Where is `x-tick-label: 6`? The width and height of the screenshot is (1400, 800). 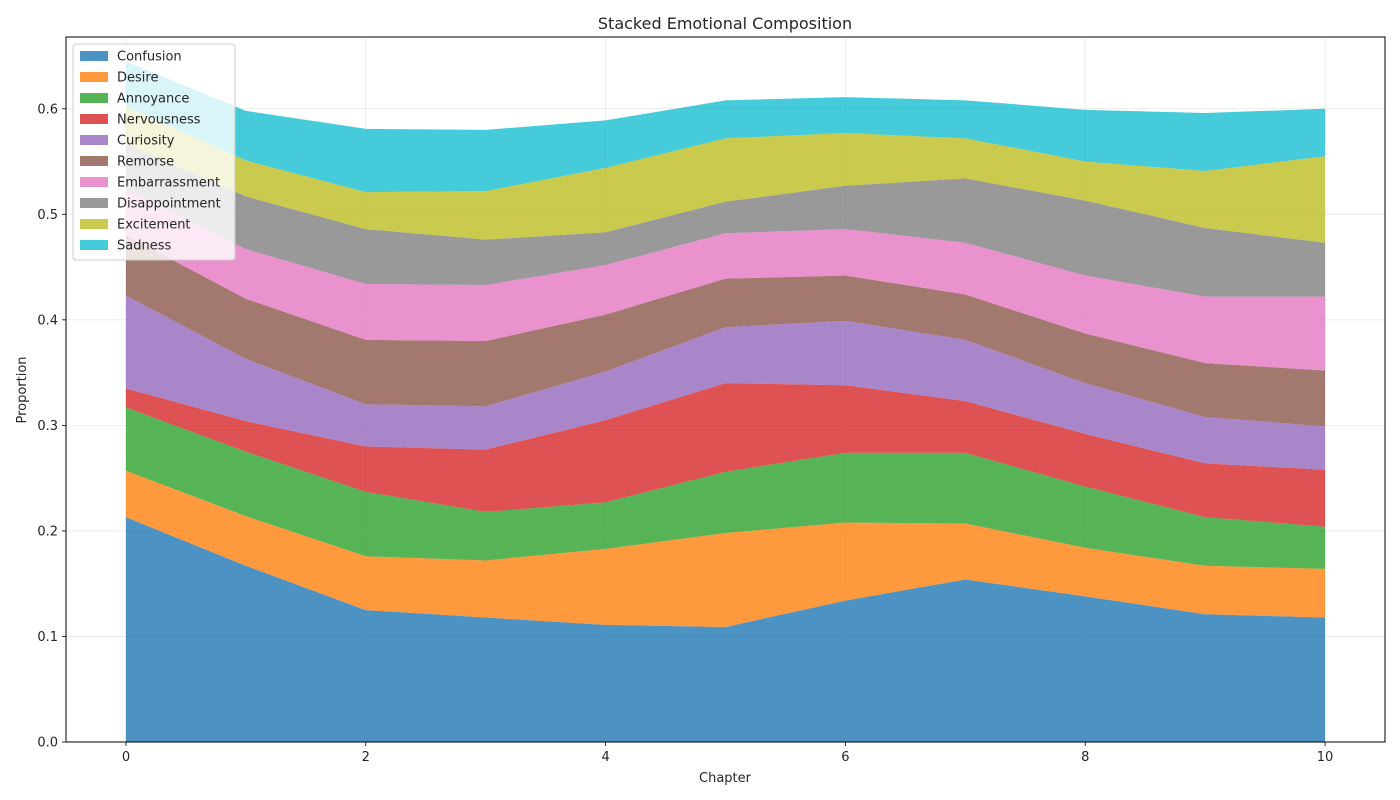 x-tick-label: 6 is located at coordinates (845, 757).